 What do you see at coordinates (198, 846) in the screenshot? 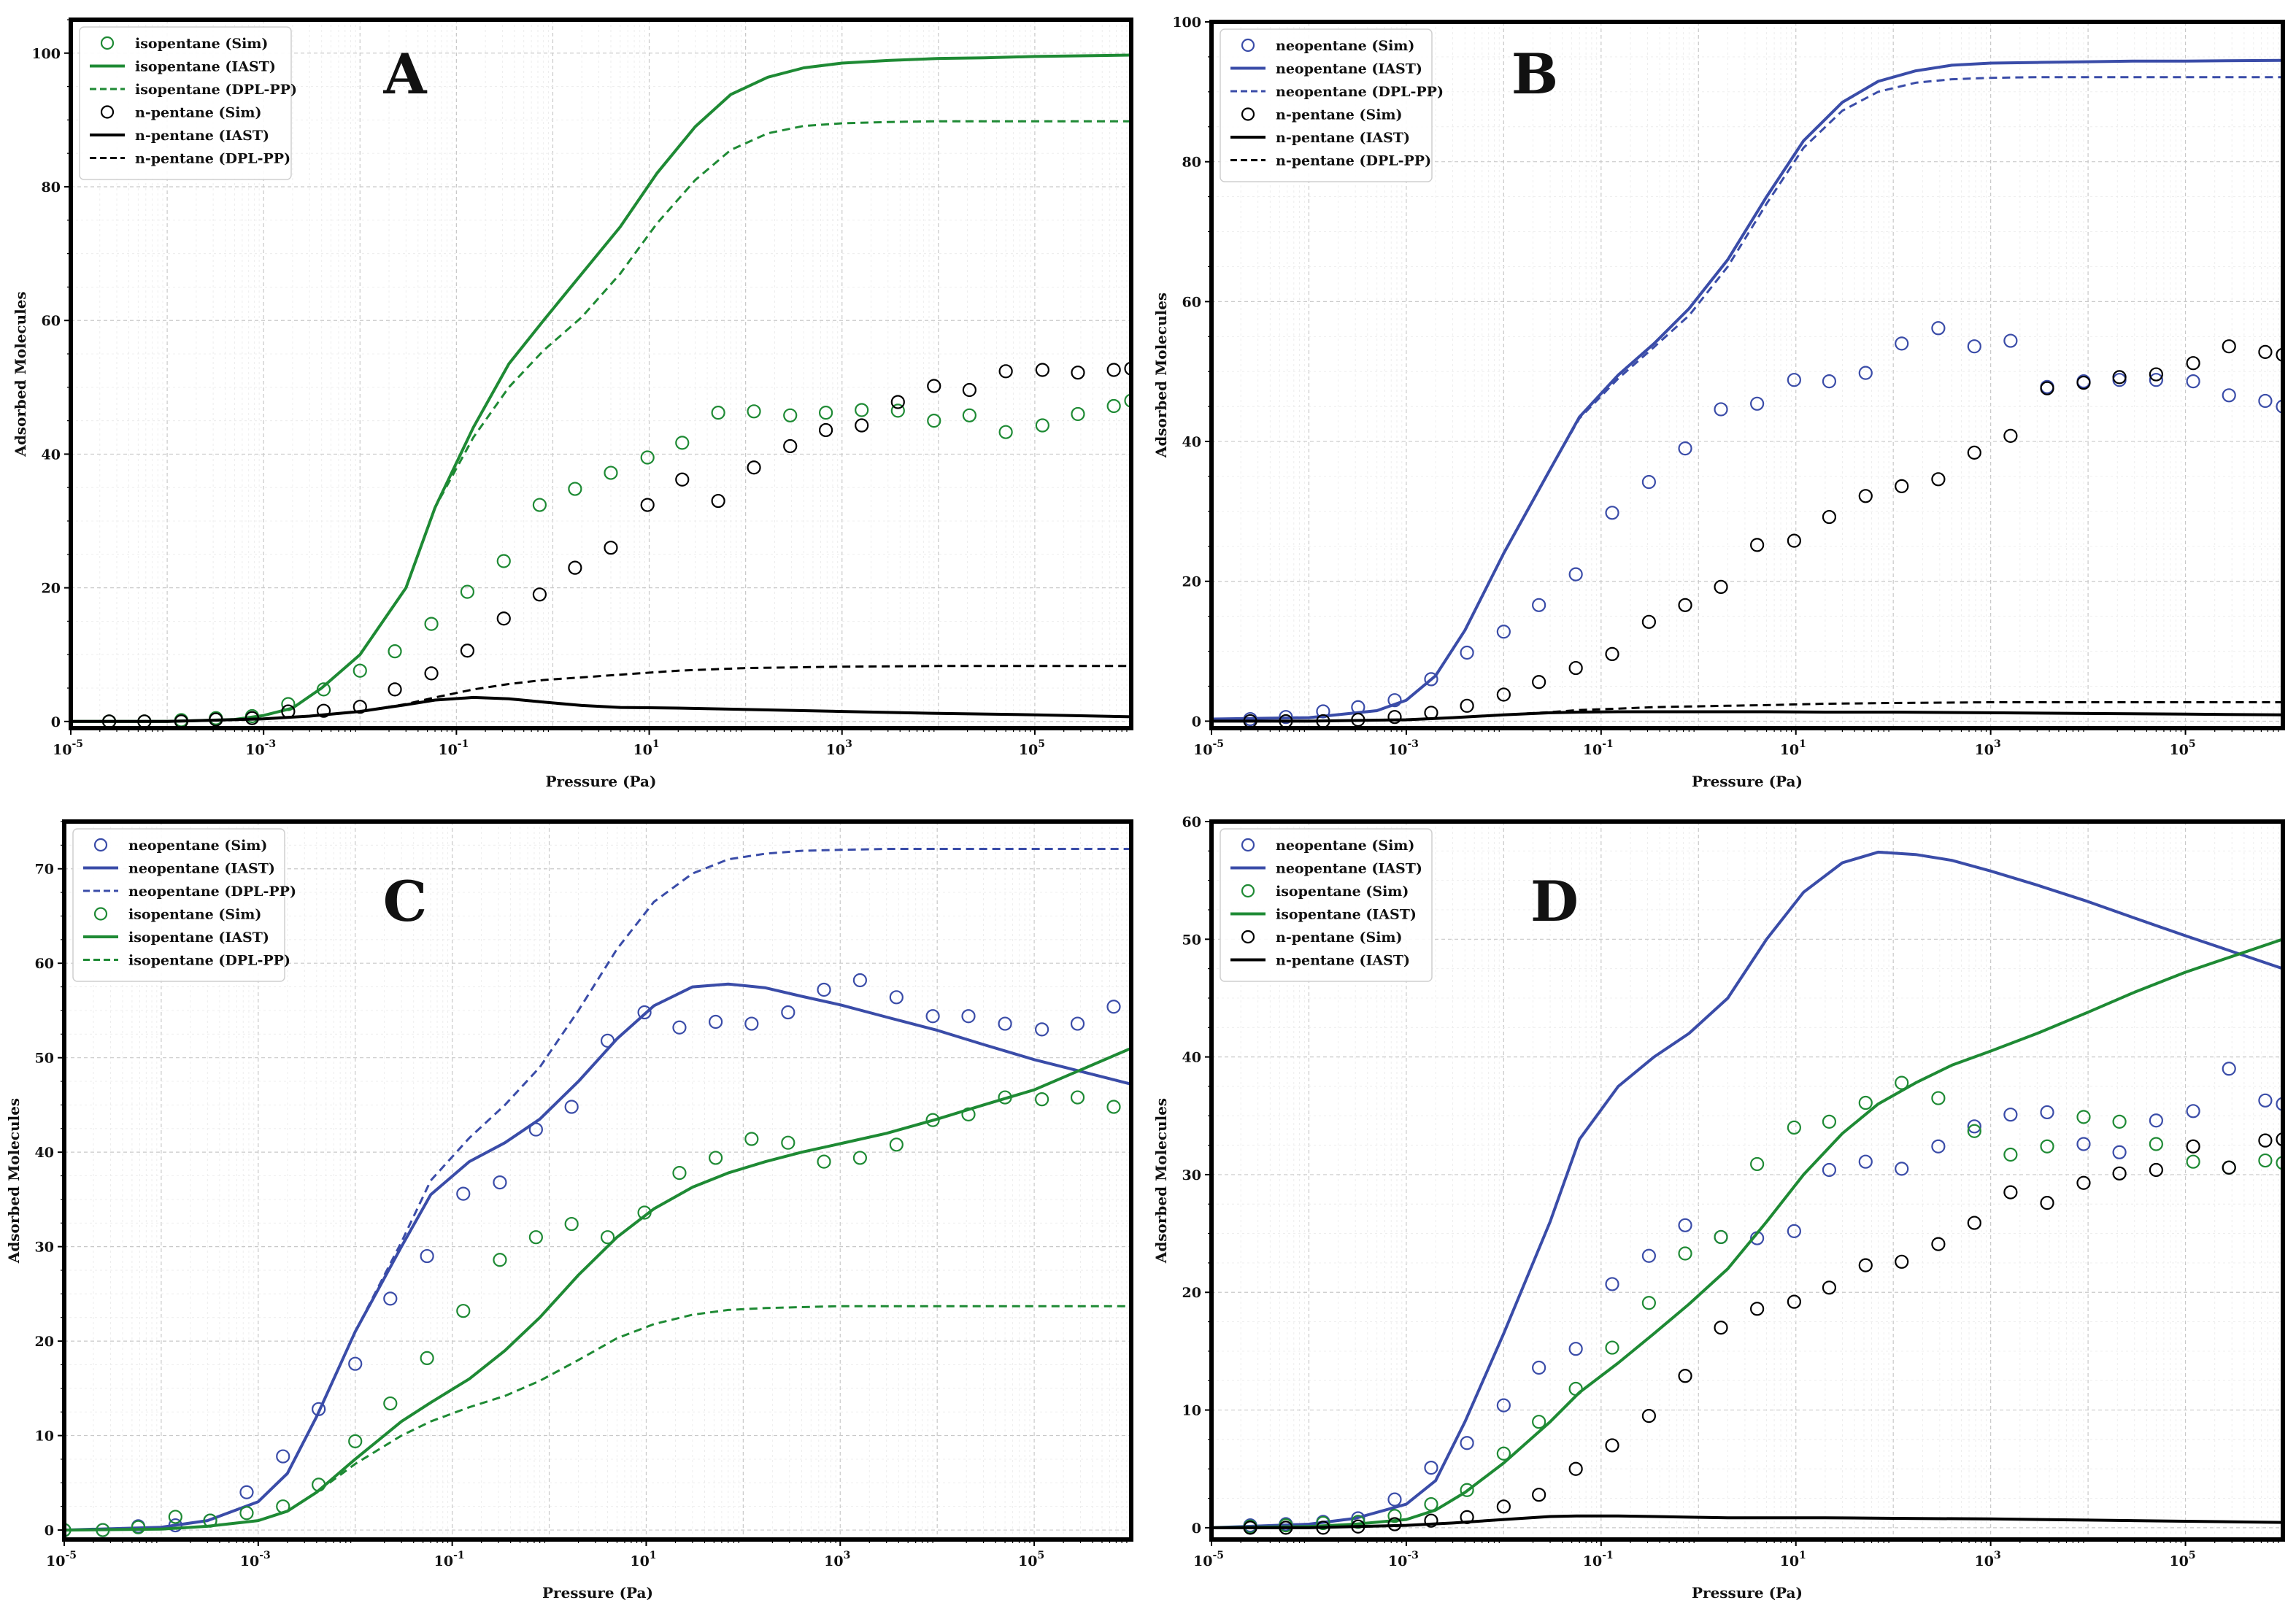
I see `legend-label: neopentane (Sim)` at bounding box center [198, 846].